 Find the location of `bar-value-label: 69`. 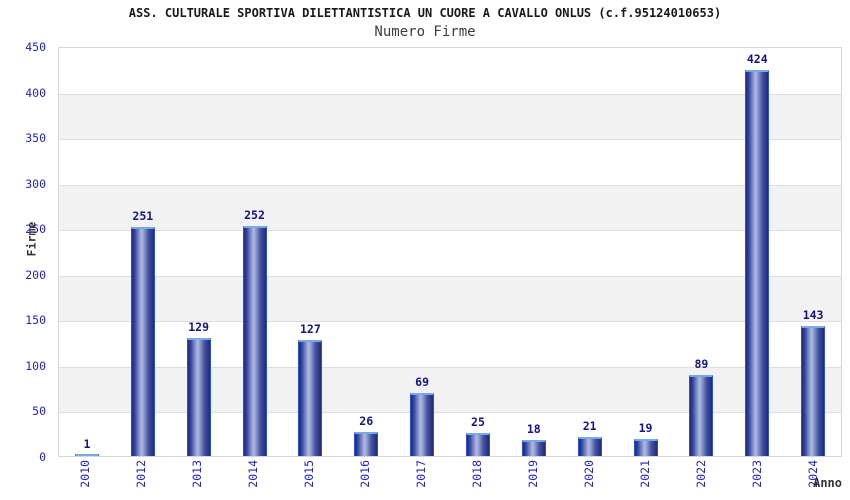

bar-value-label: 69 is located at coordinates (422, 382).